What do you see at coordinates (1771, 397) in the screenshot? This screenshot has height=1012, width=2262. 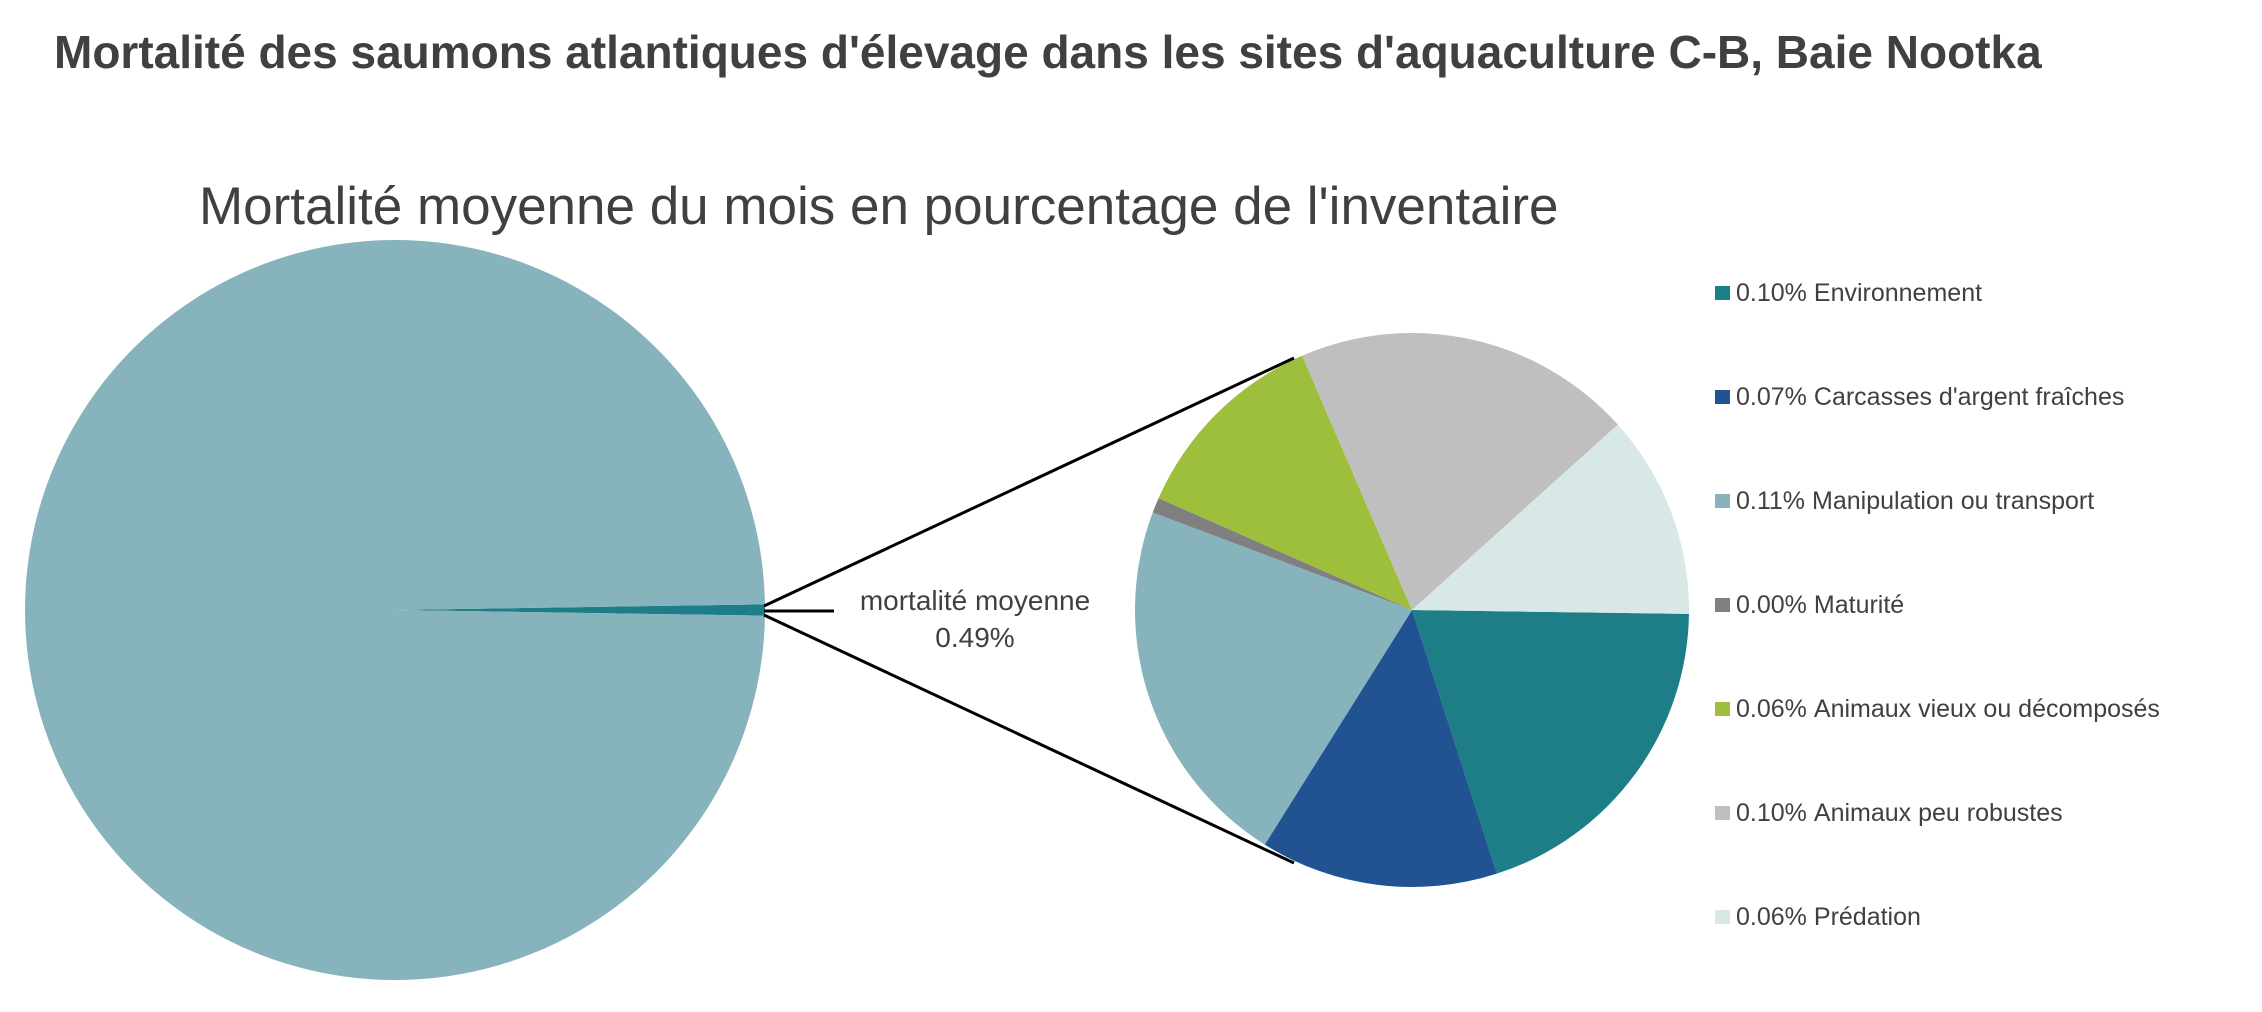 I see `legend-value: 0.07%` at bounding box center [1771, 397].